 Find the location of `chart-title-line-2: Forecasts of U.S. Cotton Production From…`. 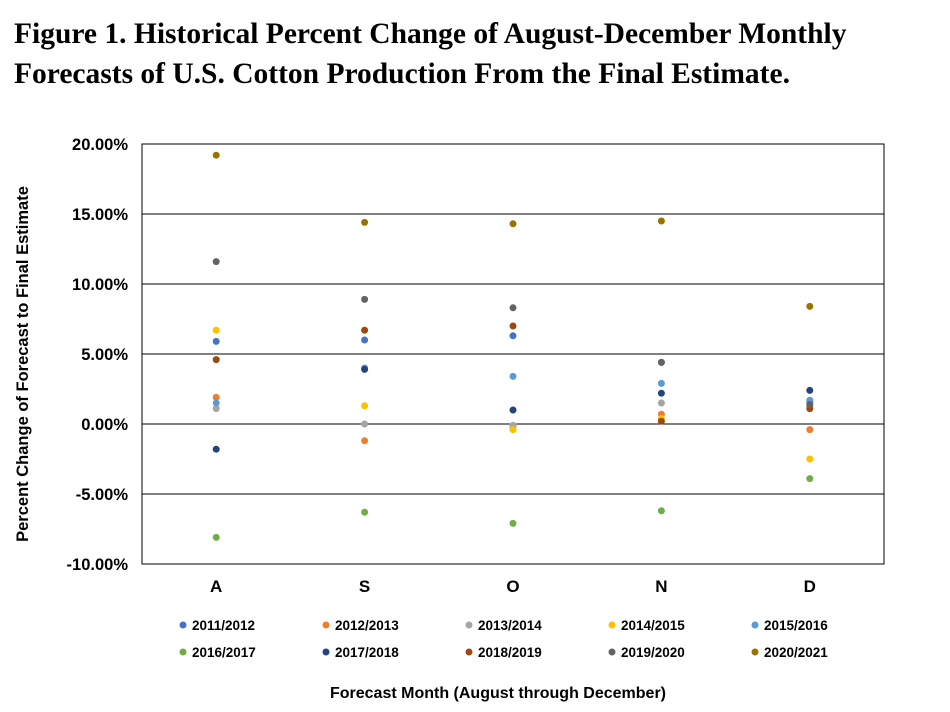

chart-title-line-2: Forecasts of U.S. Cotton Production From… is located at coordinates (402, 74).